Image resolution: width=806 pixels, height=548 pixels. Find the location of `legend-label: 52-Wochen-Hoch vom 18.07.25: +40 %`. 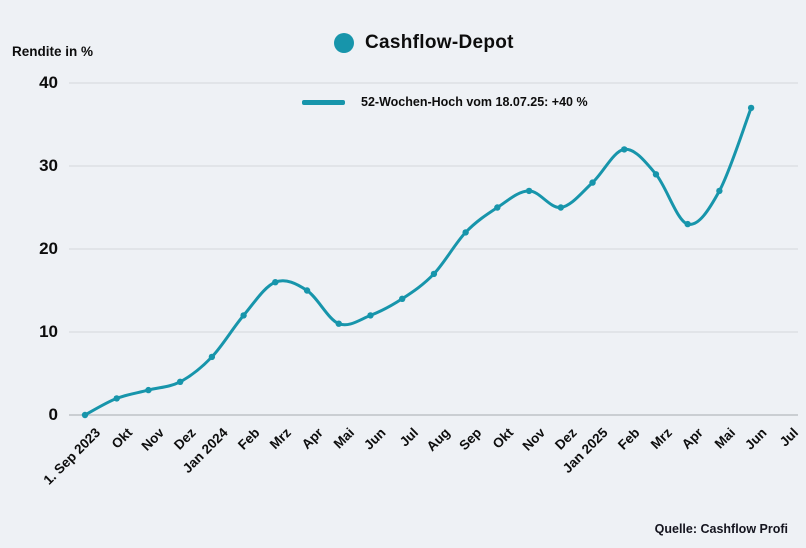

legend-label: 52-Wochen-Hoch vom 18.07.25: +40 % is located at coordinates (474, 102).